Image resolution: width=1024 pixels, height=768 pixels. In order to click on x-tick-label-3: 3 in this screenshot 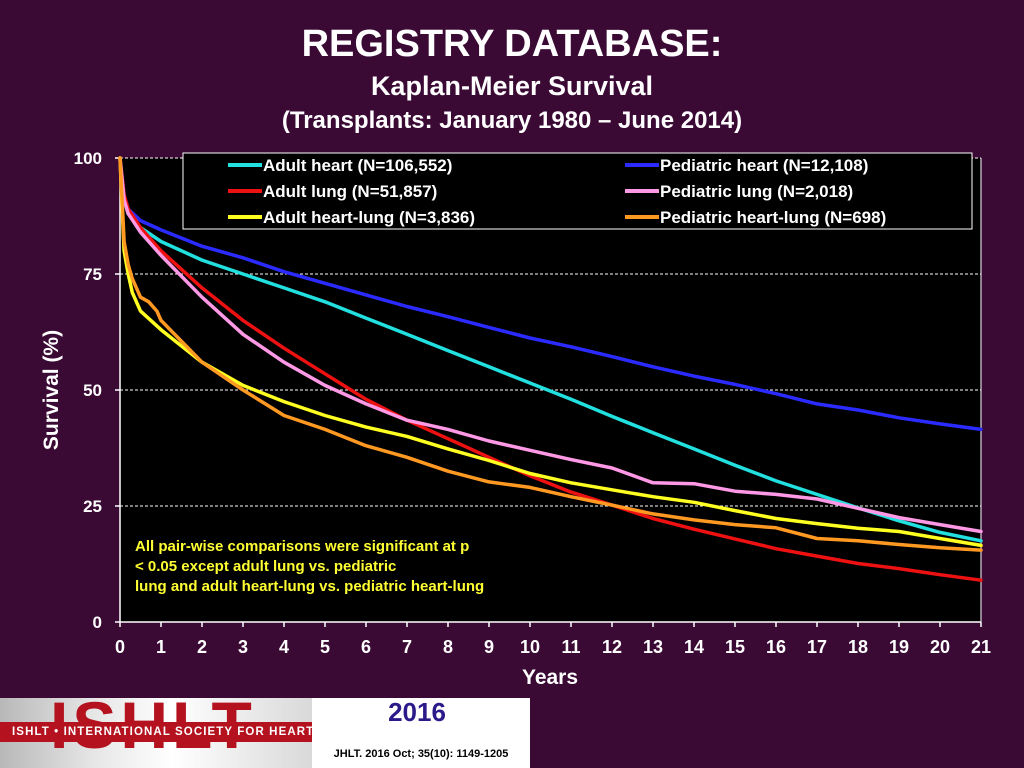, I will do `click(243, 647)`.